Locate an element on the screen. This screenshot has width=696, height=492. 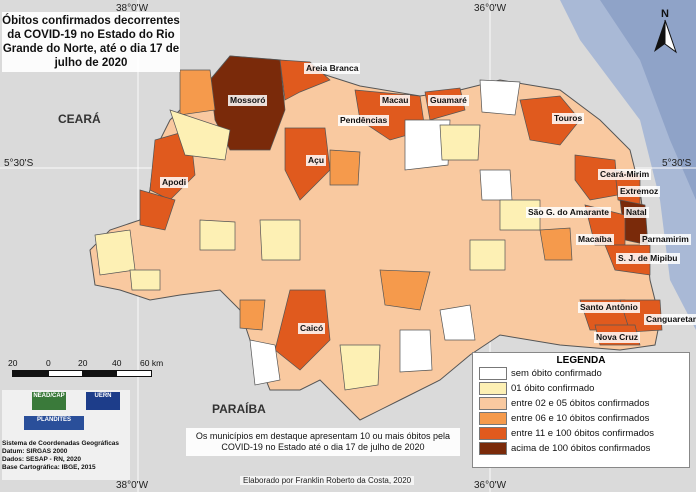
legend-label: 01 óbito confirmado is located at coordinates (553, 388).